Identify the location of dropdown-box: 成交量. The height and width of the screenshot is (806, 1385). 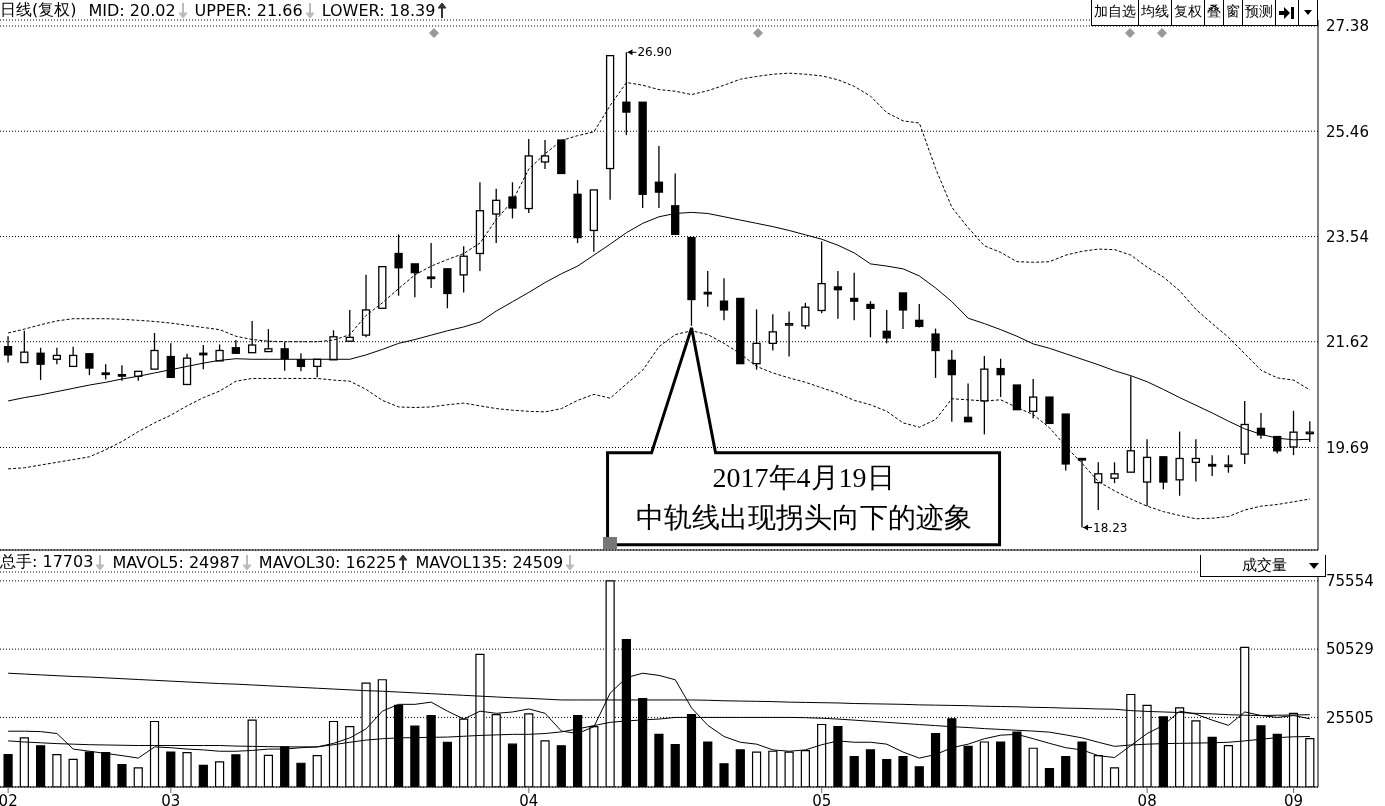
(1263, 566).